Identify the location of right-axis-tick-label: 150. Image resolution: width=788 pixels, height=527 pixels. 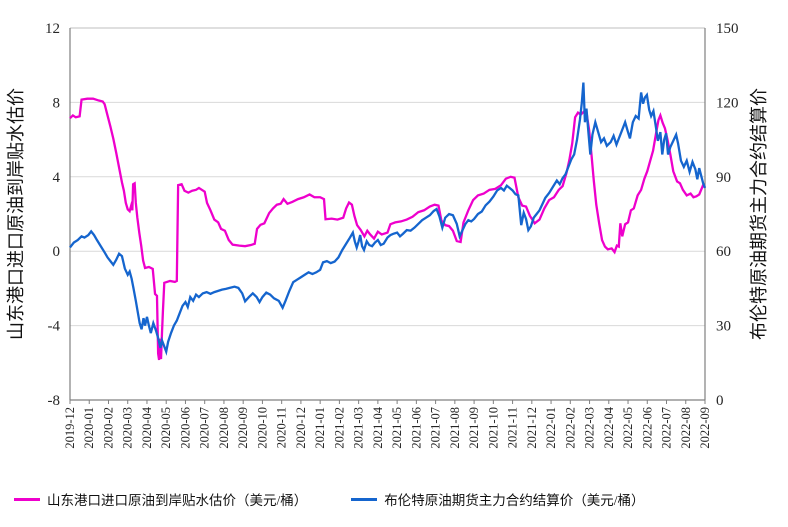
(727, 29).